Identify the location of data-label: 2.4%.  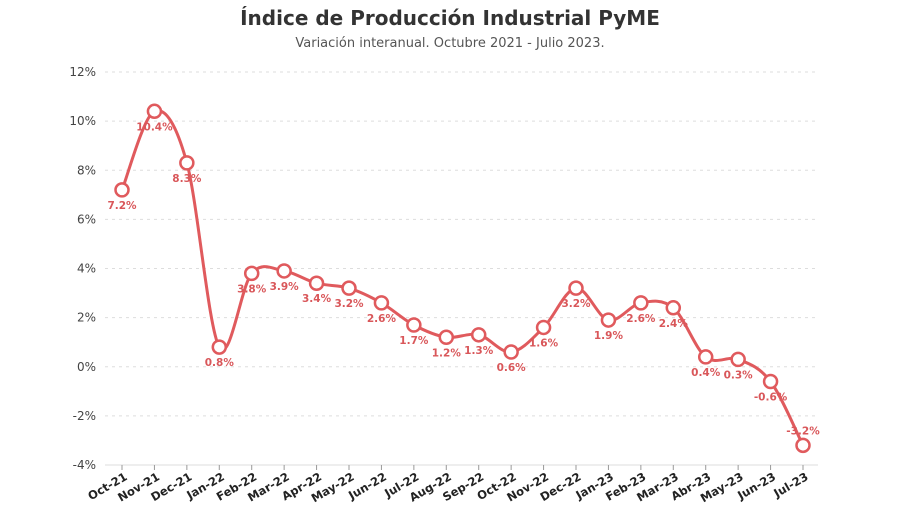
(674, 324).